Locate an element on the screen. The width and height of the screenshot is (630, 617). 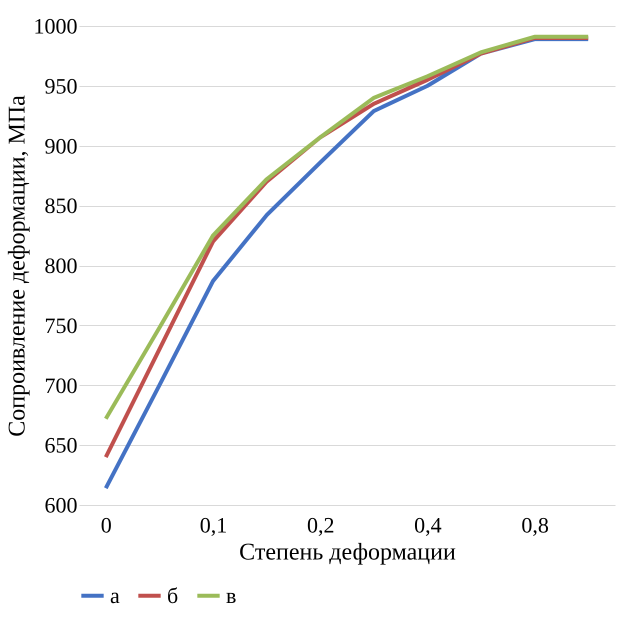
y-tick-label: 850 is located at coordinates (61, 205).